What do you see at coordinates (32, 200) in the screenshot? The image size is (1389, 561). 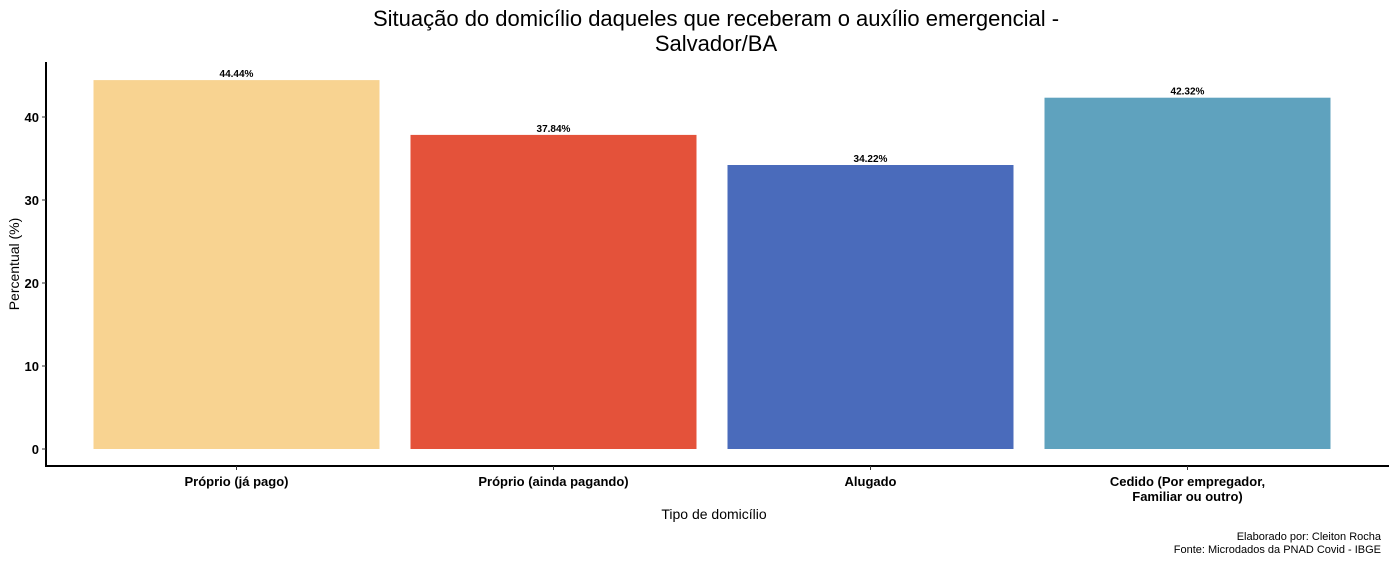 I see `y-tick-label-30: 30` at bounding box center [32, 200].